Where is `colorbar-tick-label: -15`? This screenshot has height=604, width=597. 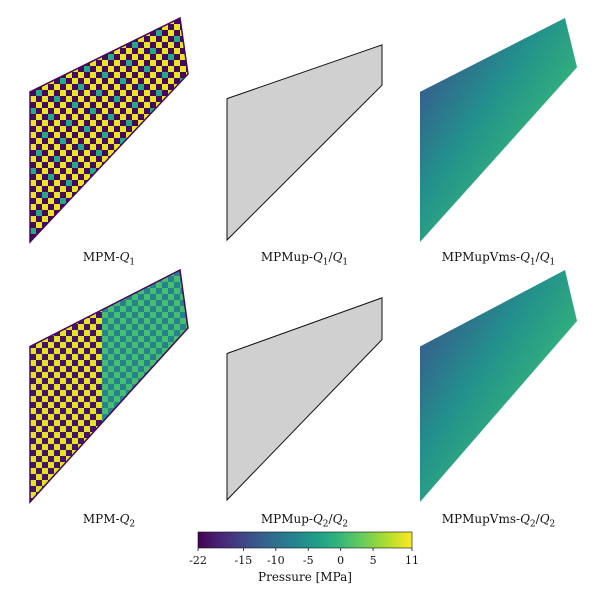
colorbar-tick-label: -15 is located at coordinates (243, 560).